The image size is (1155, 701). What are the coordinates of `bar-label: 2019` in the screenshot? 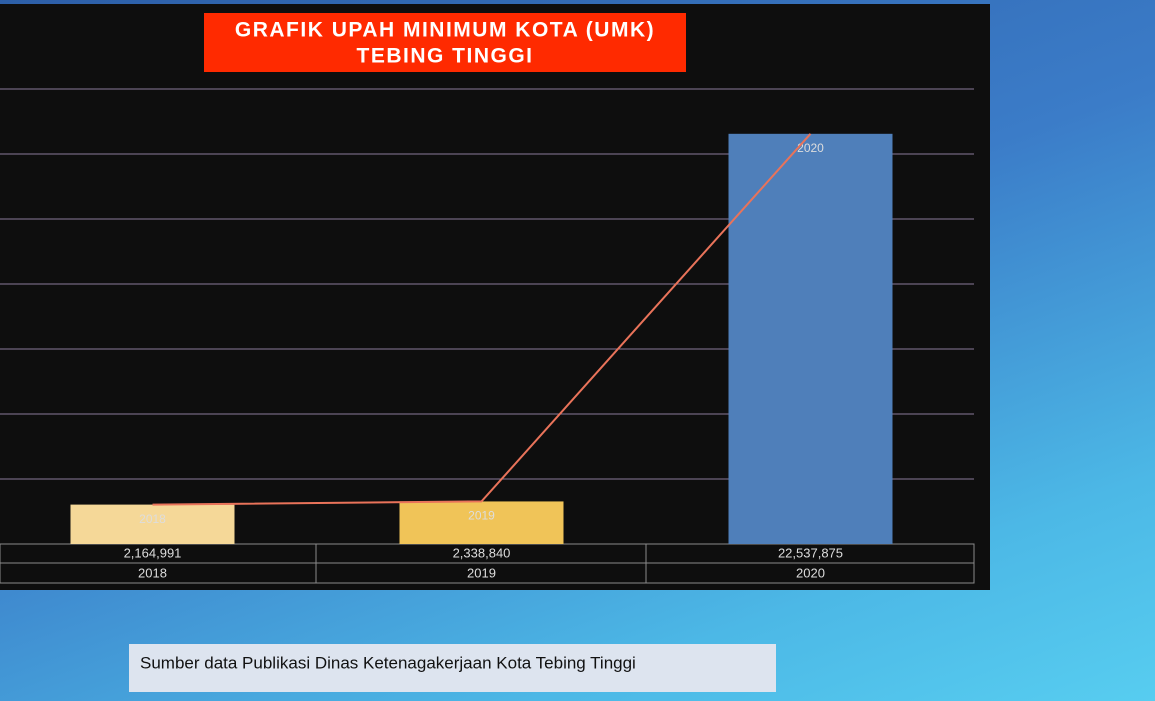 It's located at (481, 516).